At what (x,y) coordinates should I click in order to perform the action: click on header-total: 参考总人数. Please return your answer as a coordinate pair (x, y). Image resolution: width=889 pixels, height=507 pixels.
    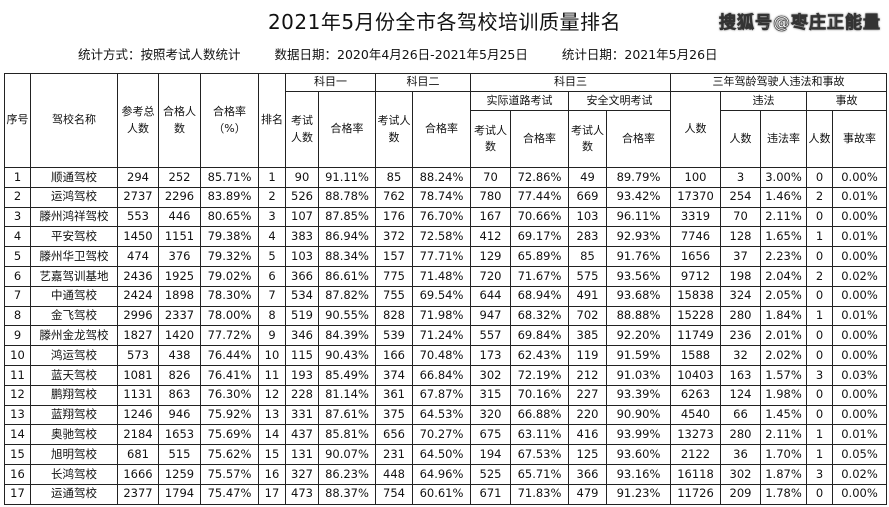
    Looking at the image, I should click on (138, 120).